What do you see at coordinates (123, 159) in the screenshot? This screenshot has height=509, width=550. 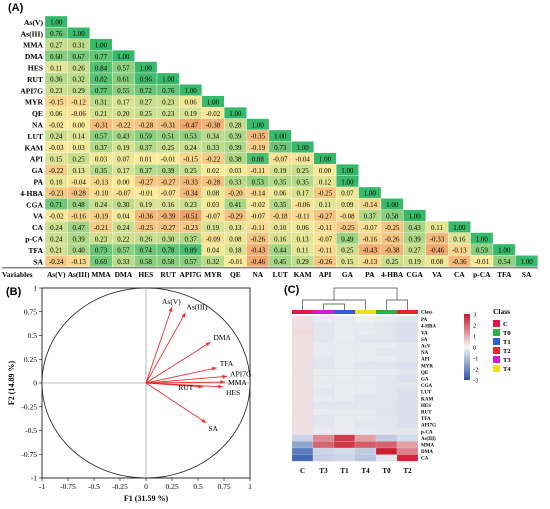 I see `cell-value: 0.07` at bounding box center [123, 159].